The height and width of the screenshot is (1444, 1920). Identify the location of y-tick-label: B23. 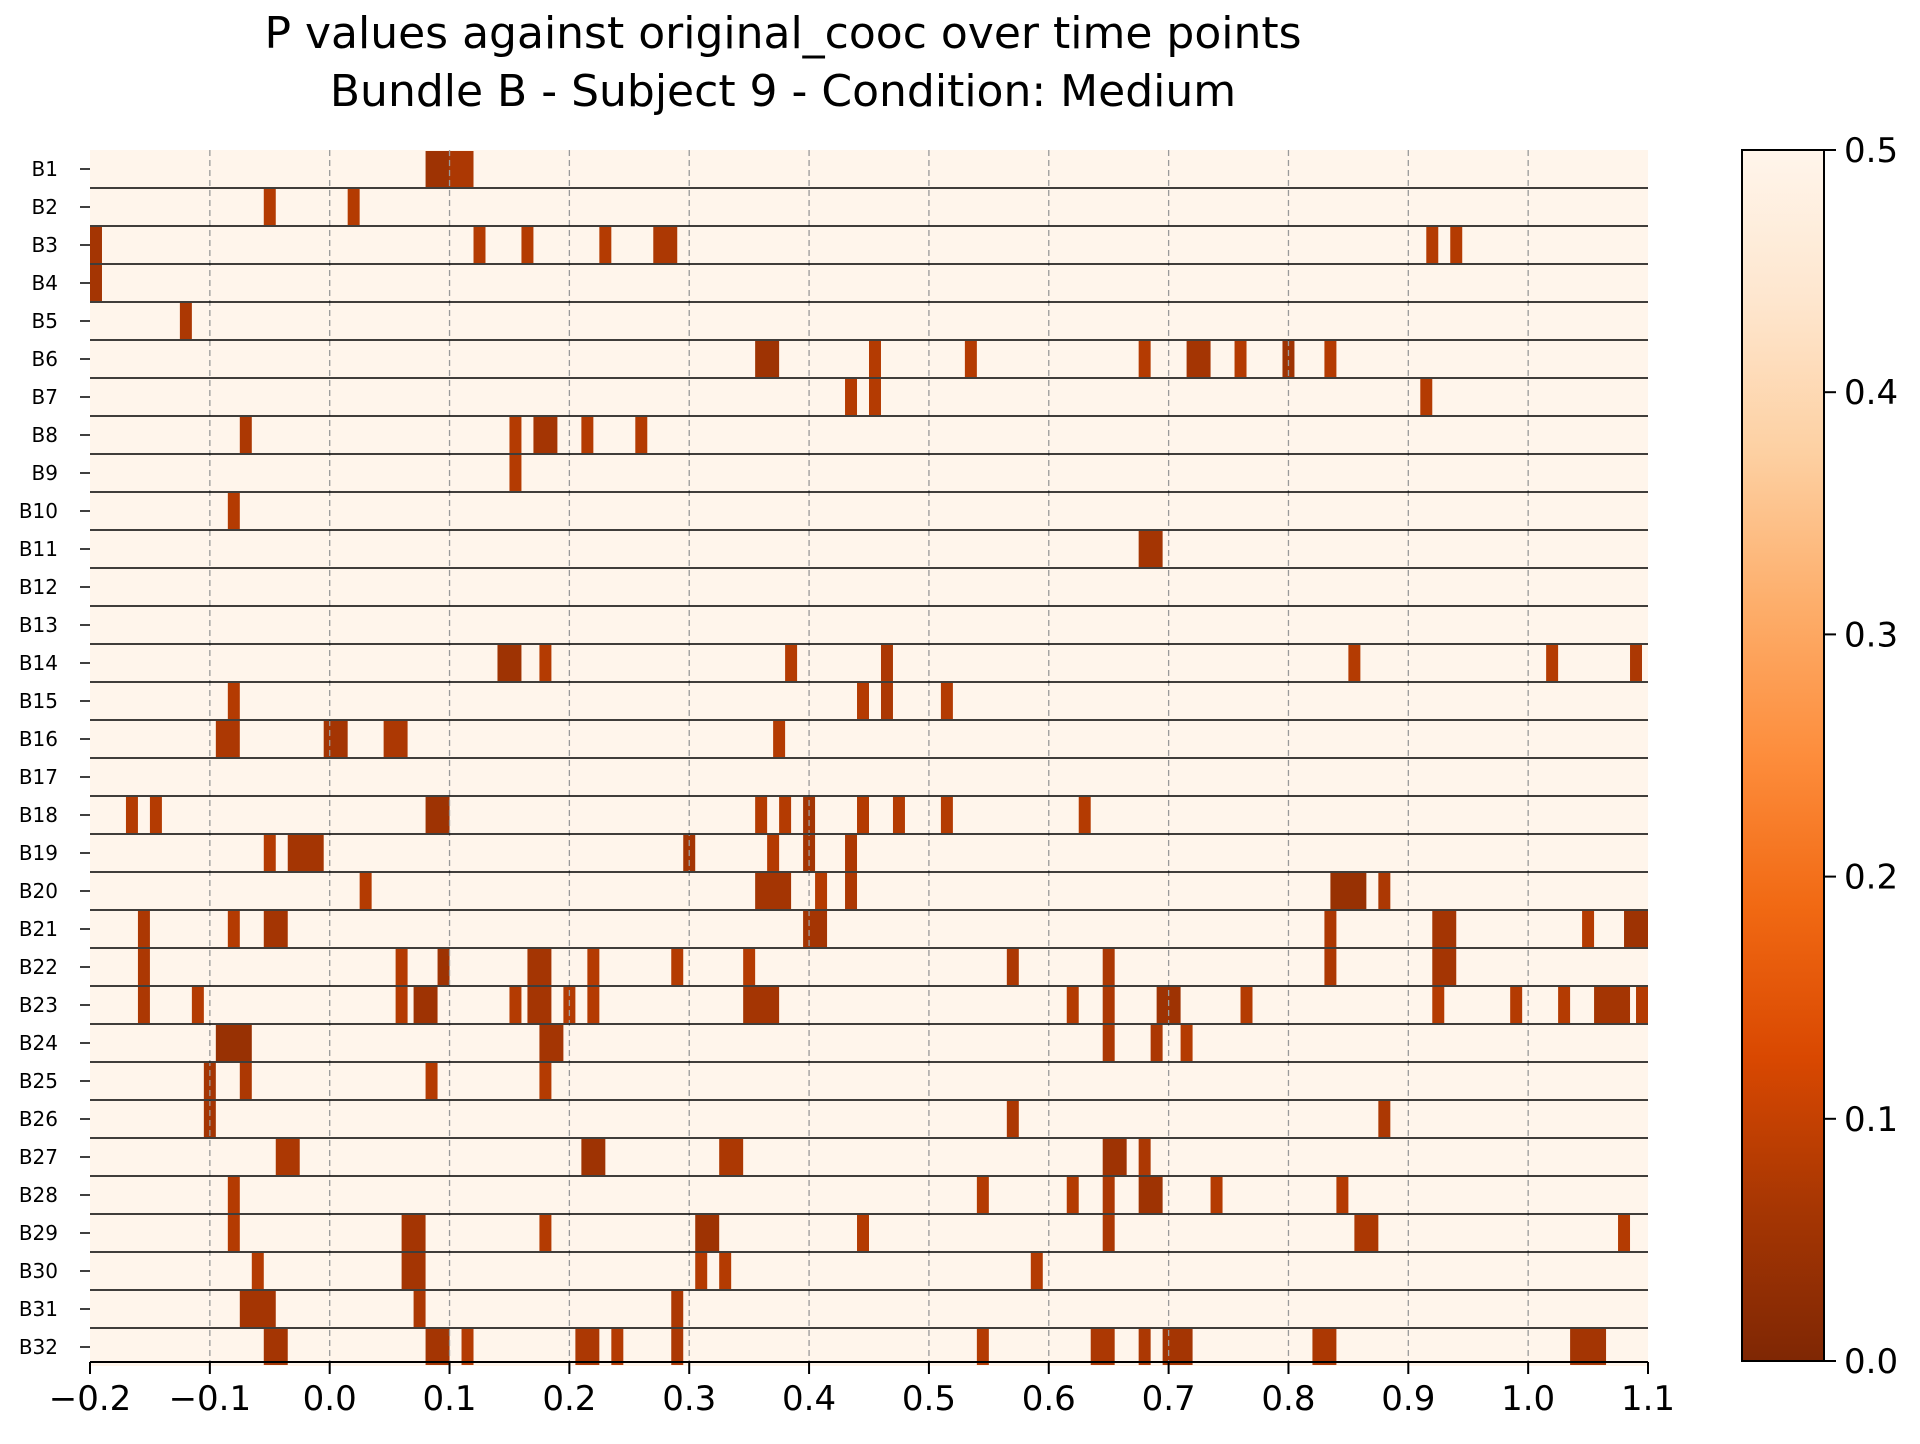
(38, 1005).